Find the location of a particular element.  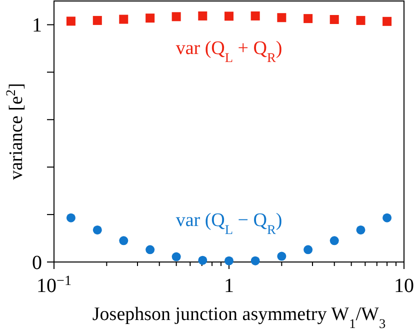

y-tick-label: 0 is located at coordinates (37, 263).